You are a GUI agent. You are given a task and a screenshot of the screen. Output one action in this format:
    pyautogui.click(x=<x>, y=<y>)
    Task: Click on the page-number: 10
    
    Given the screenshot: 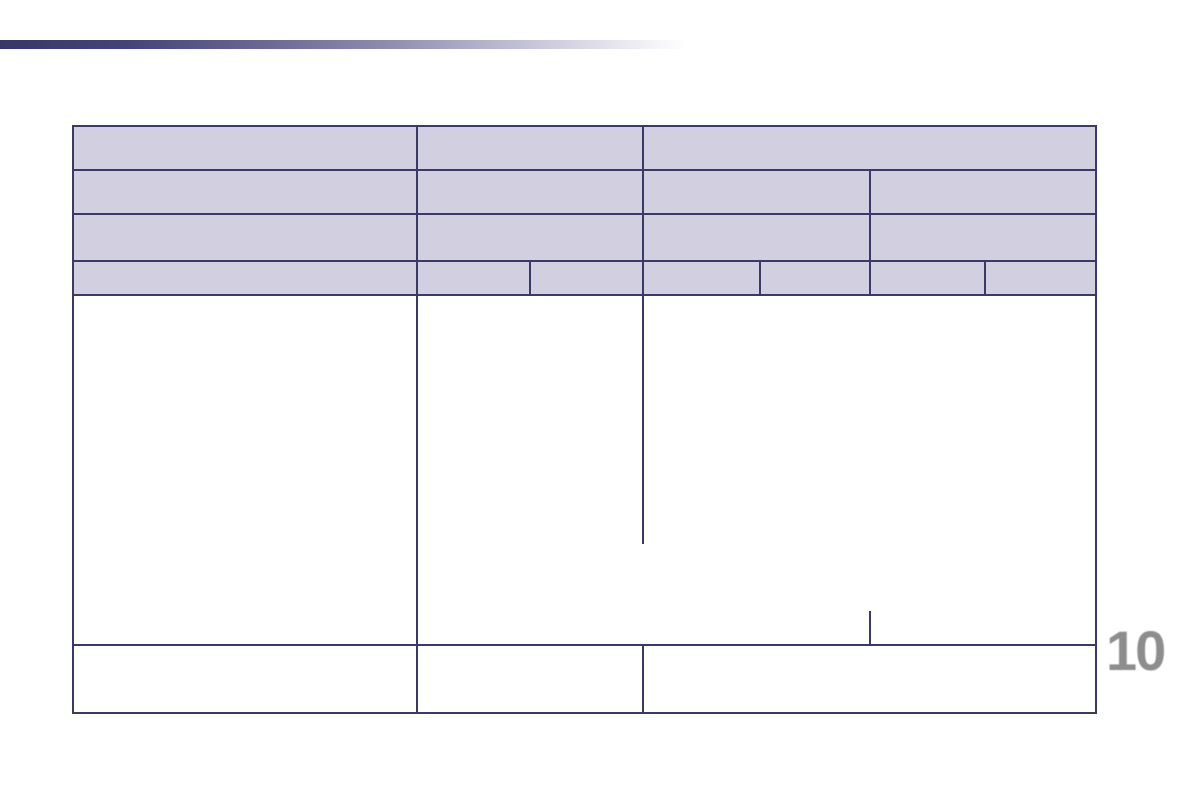 What is the action you would take?
    pyautogui.click(x=1136, y=650)
    